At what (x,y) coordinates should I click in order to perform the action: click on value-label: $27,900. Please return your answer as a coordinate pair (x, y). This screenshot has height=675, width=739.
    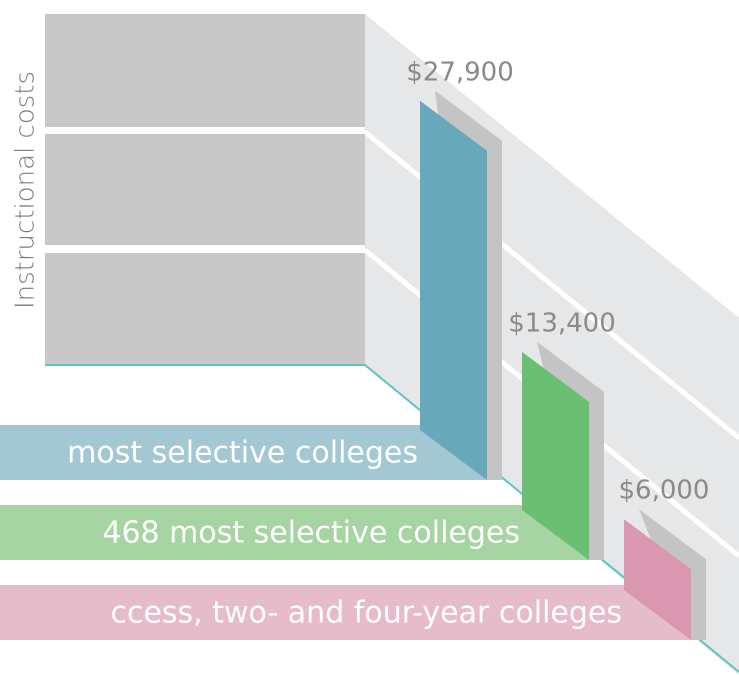
    Looking at the image, I should click on (460, 72).